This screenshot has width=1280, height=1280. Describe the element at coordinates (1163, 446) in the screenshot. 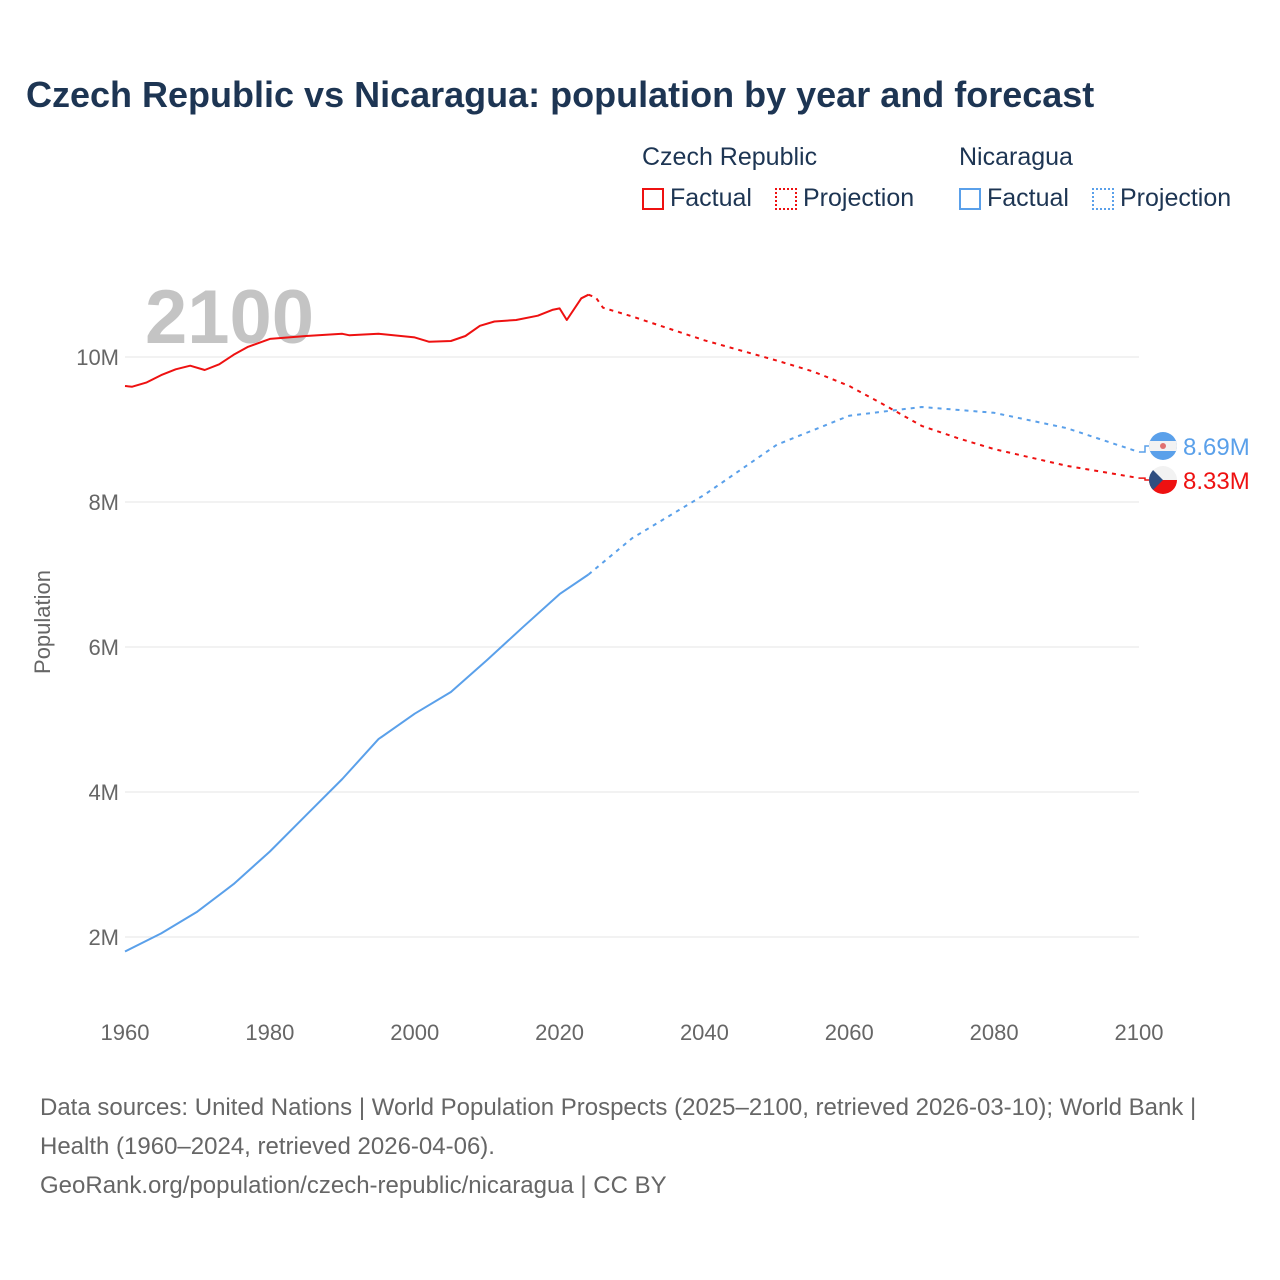

I see `nicaragua-flag-icon` at that location.